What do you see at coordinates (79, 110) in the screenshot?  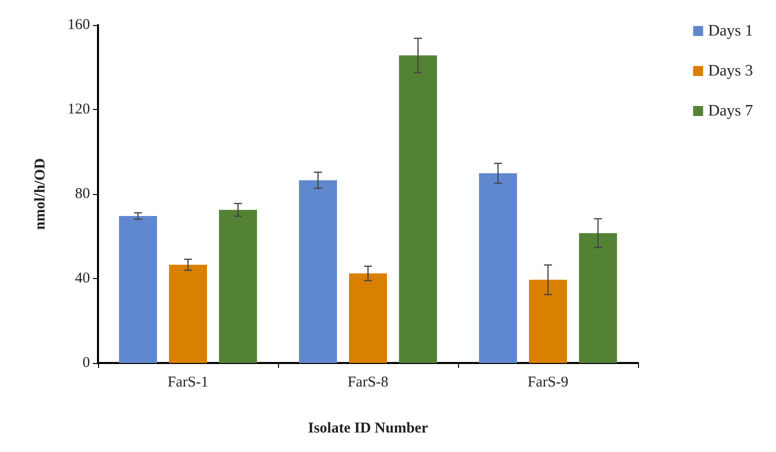 I see `y-tick-label: 120` at bounding box center [79, 110].